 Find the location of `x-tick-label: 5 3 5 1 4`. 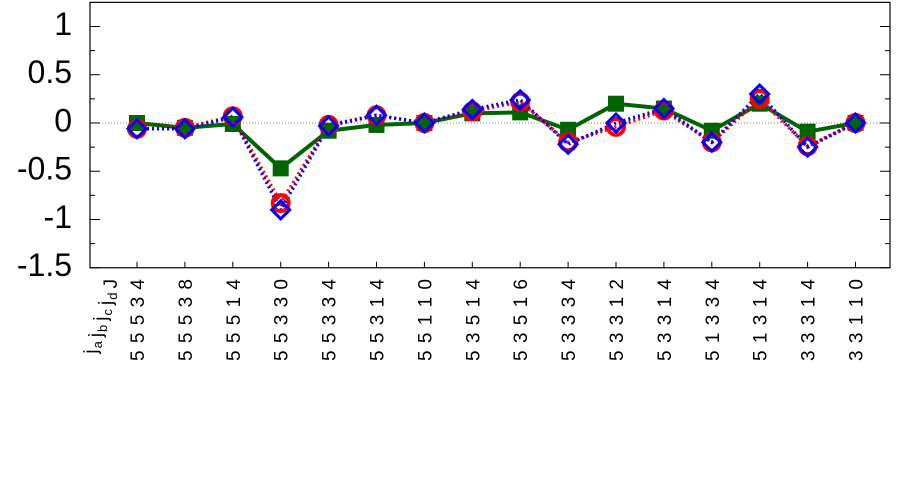

x-tick-label: 5 3 5 1 4 is located at coordinates (473, 319).